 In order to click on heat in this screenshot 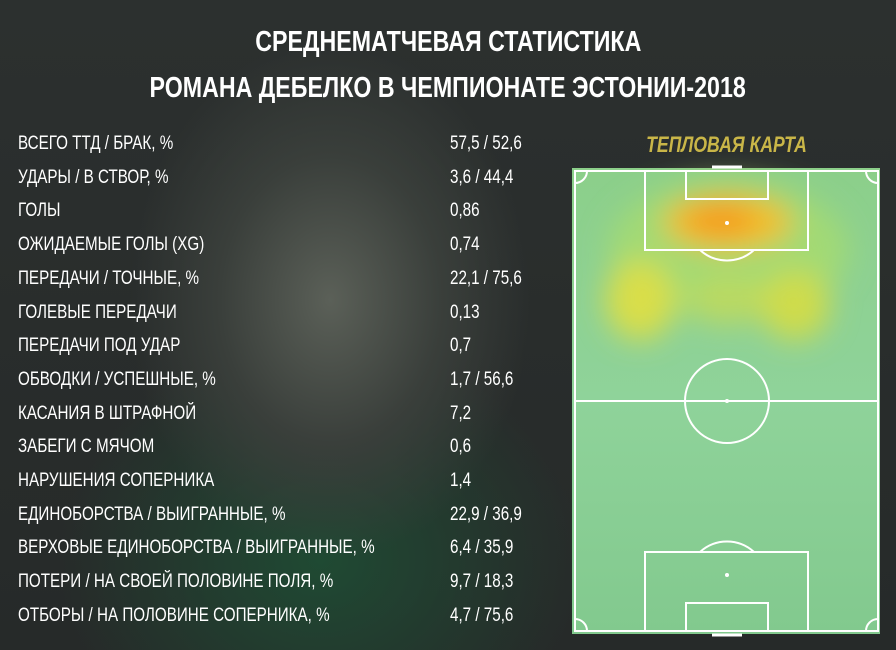, I will do `click(726, 260)`.